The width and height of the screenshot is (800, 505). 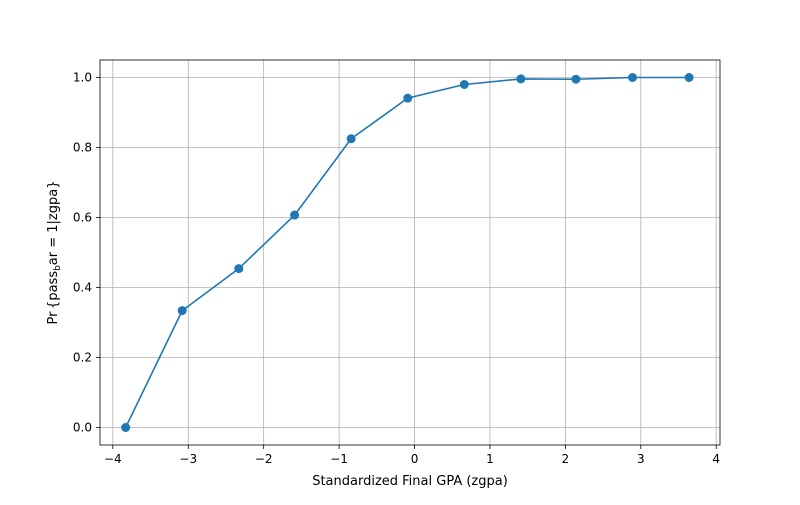 I want to click on x-tick-label: 4, so click(x=716, y=459).